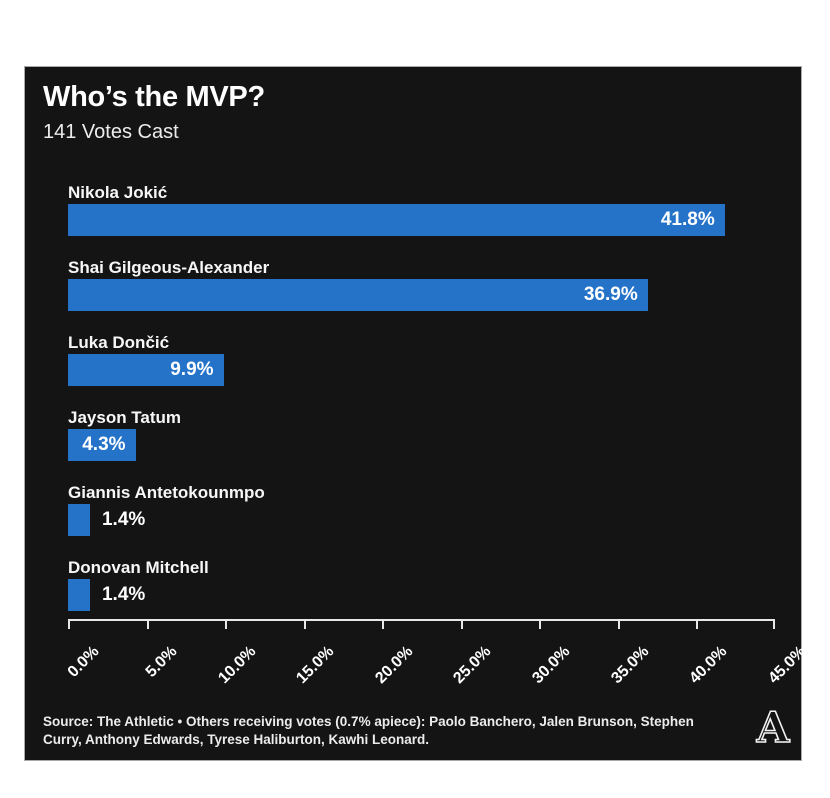 Image resolution: width=830 pixels, height=798 pixels. Describe the element at coordinates (138, 567) in the screenshot. I see `player-name: Donovan Mitchell` at that location.